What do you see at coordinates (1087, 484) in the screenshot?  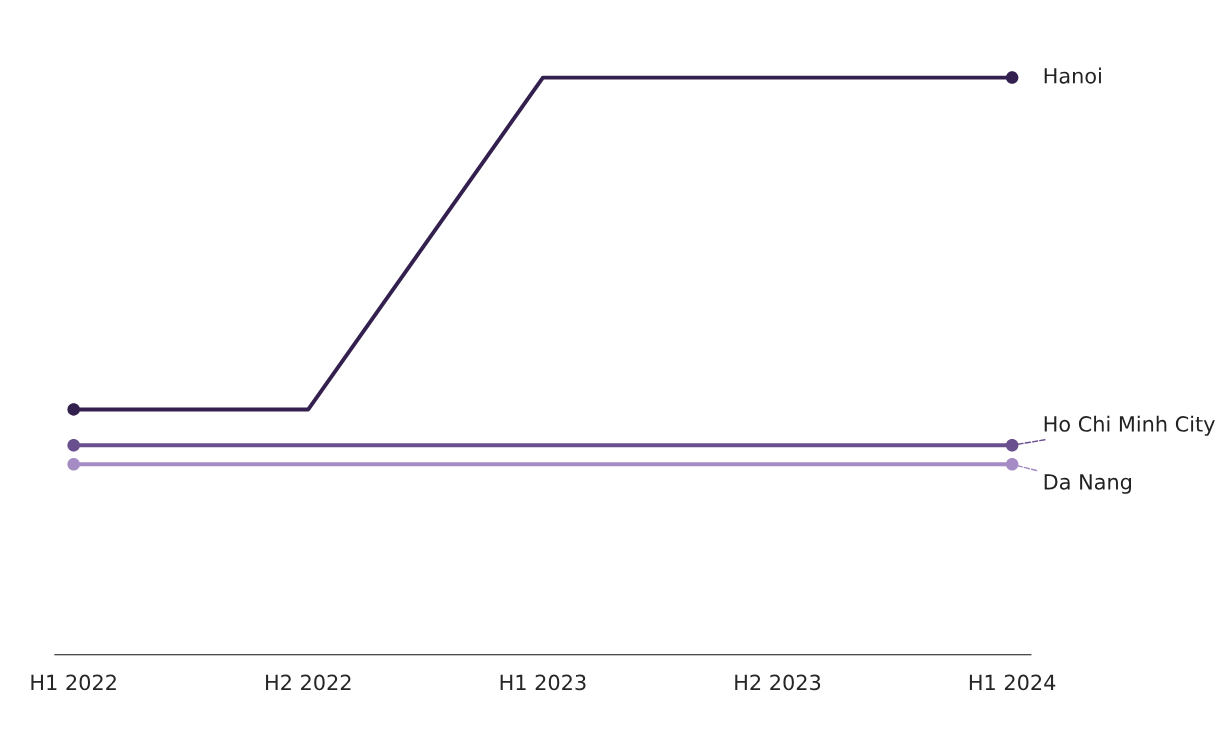 I see `legend-label: Da Nang` at bounding box center [1087, 484].